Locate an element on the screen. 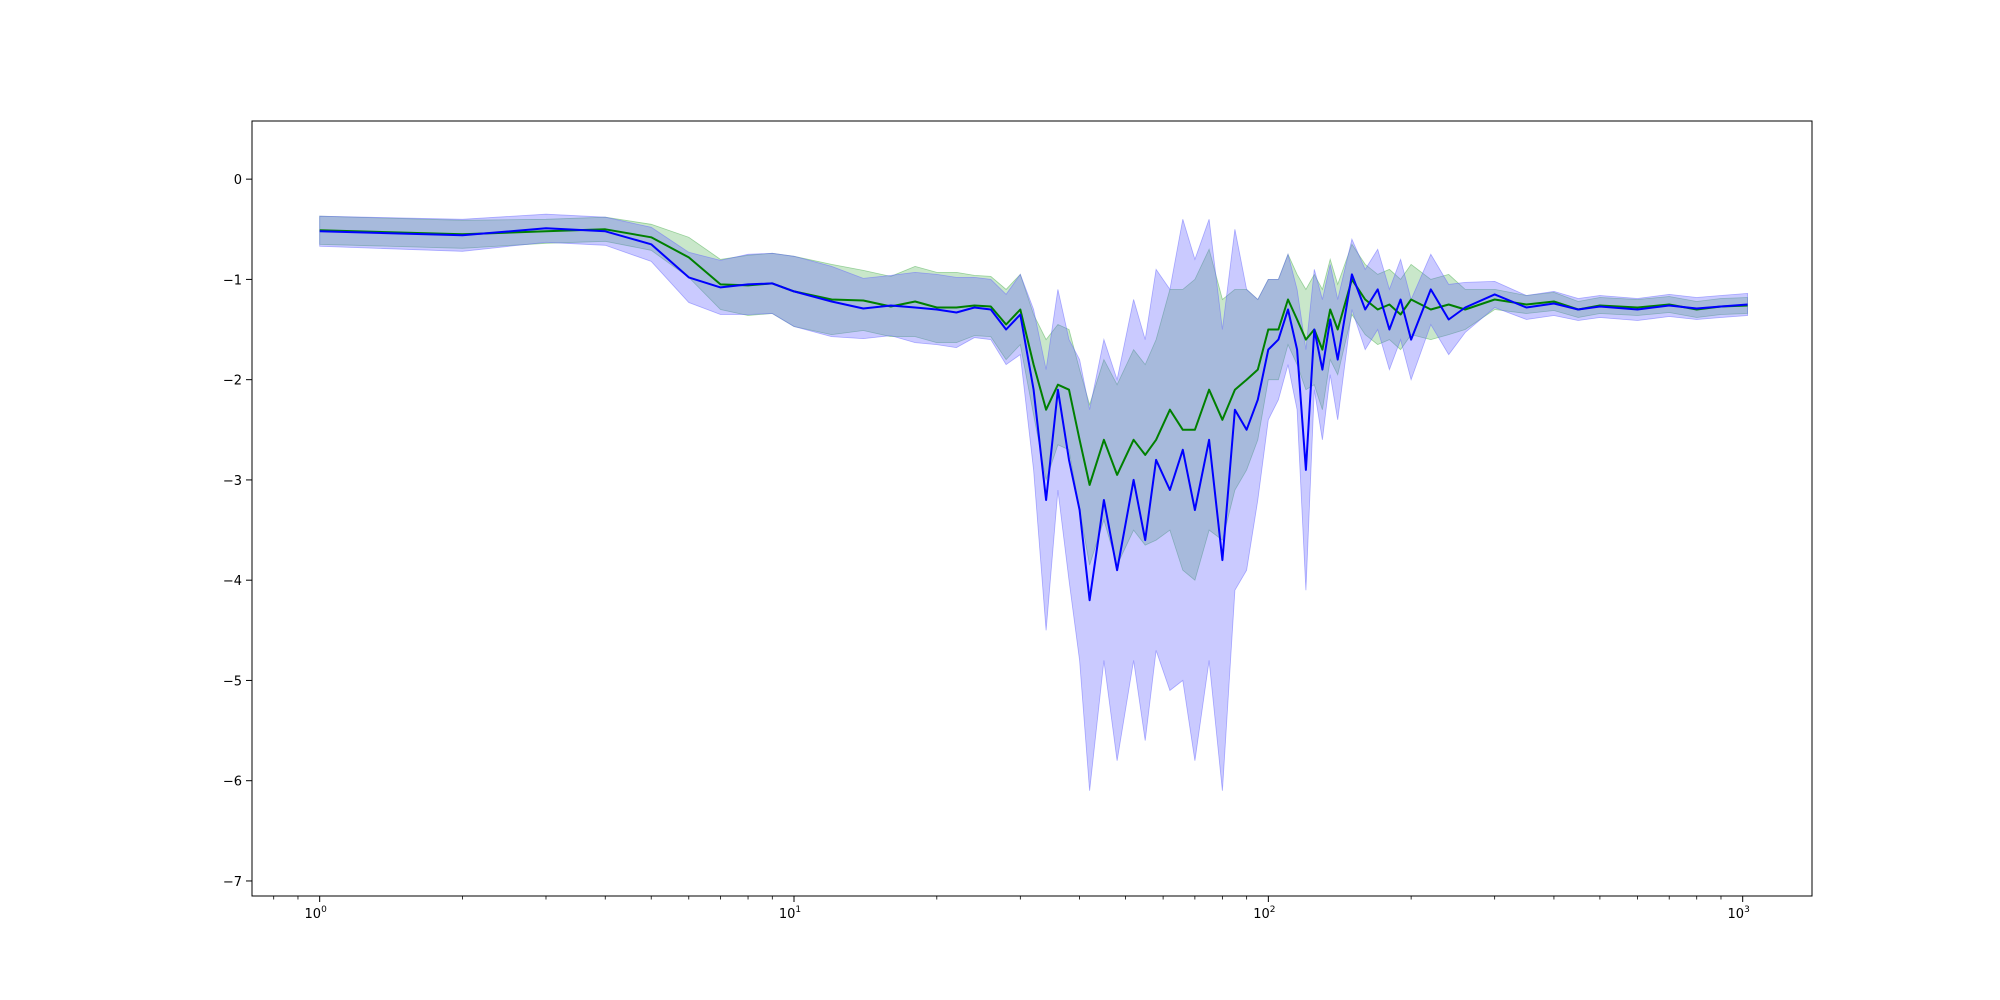  x-tick-label: 100 is located at coordinates (316, 913).